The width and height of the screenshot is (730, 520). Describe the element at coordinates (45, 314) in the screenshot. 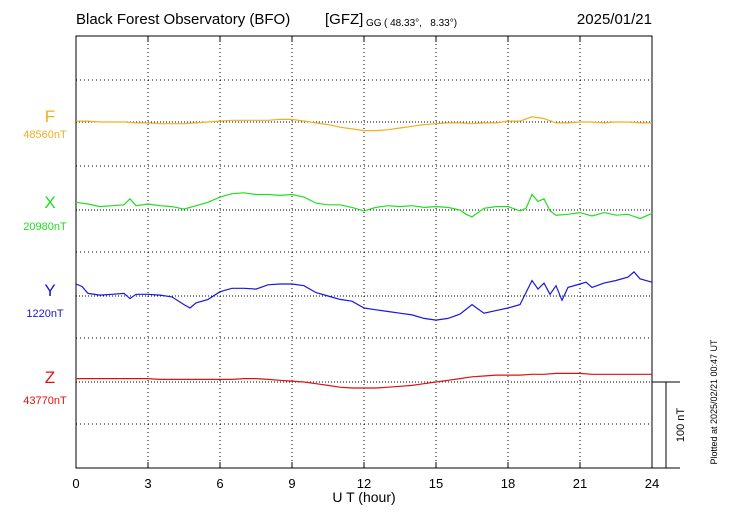

I see `series-baseline-label-y: 1220nT` at that location.